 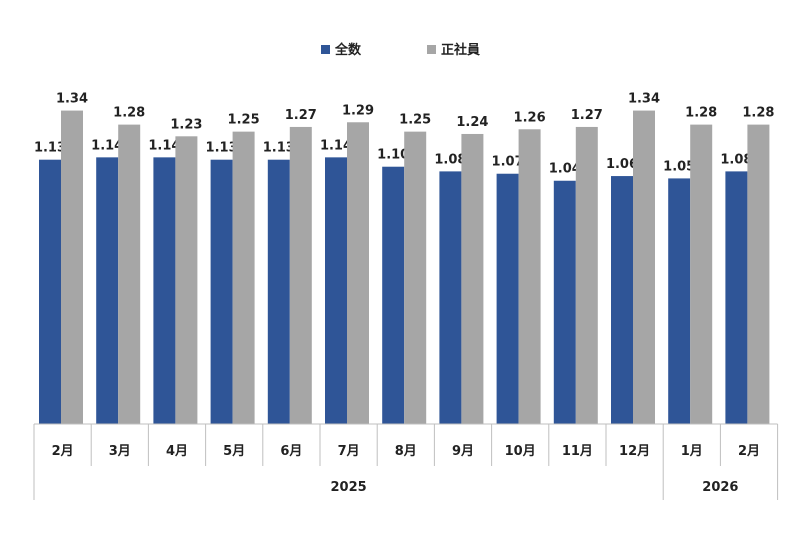 I want to click on legend-swatch-regular, so click(x=431, y=49).